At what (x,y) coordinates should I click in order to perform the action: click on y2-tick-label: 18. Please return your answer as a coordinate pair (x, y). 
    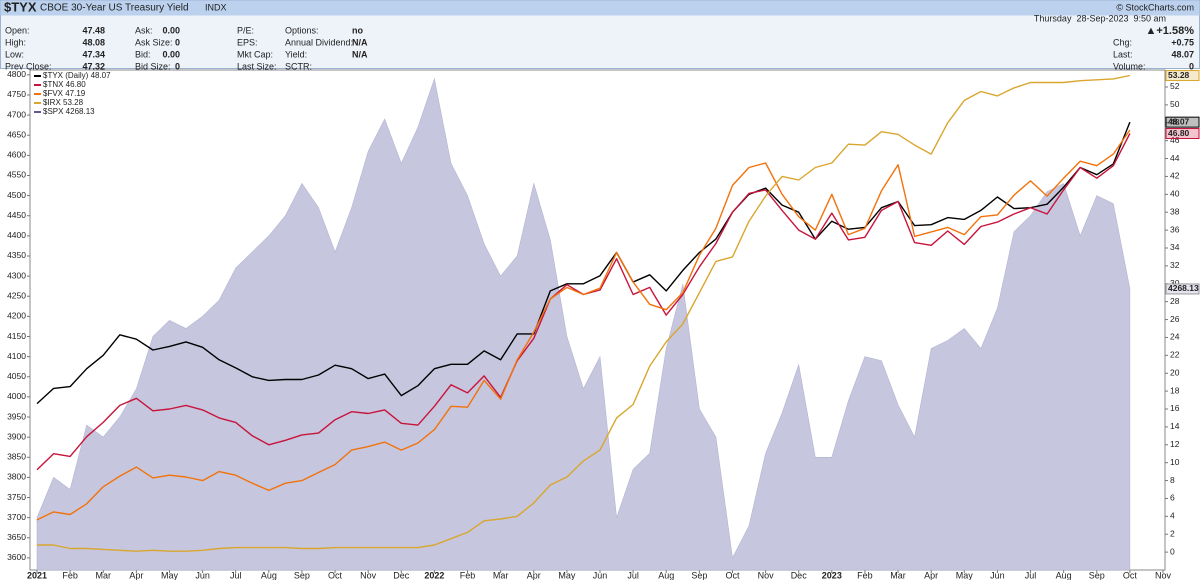
    Looking at the image, I should click on (1175, 390).